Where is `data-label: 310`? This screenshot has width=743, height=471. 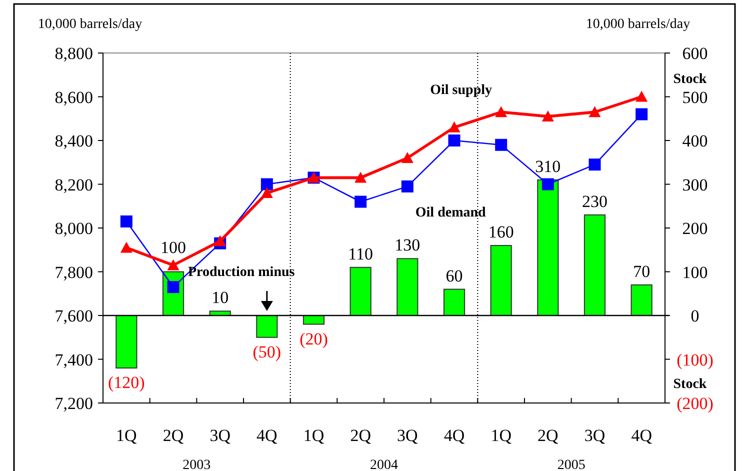 data-label: 310 is located at coordinates (548, 166).